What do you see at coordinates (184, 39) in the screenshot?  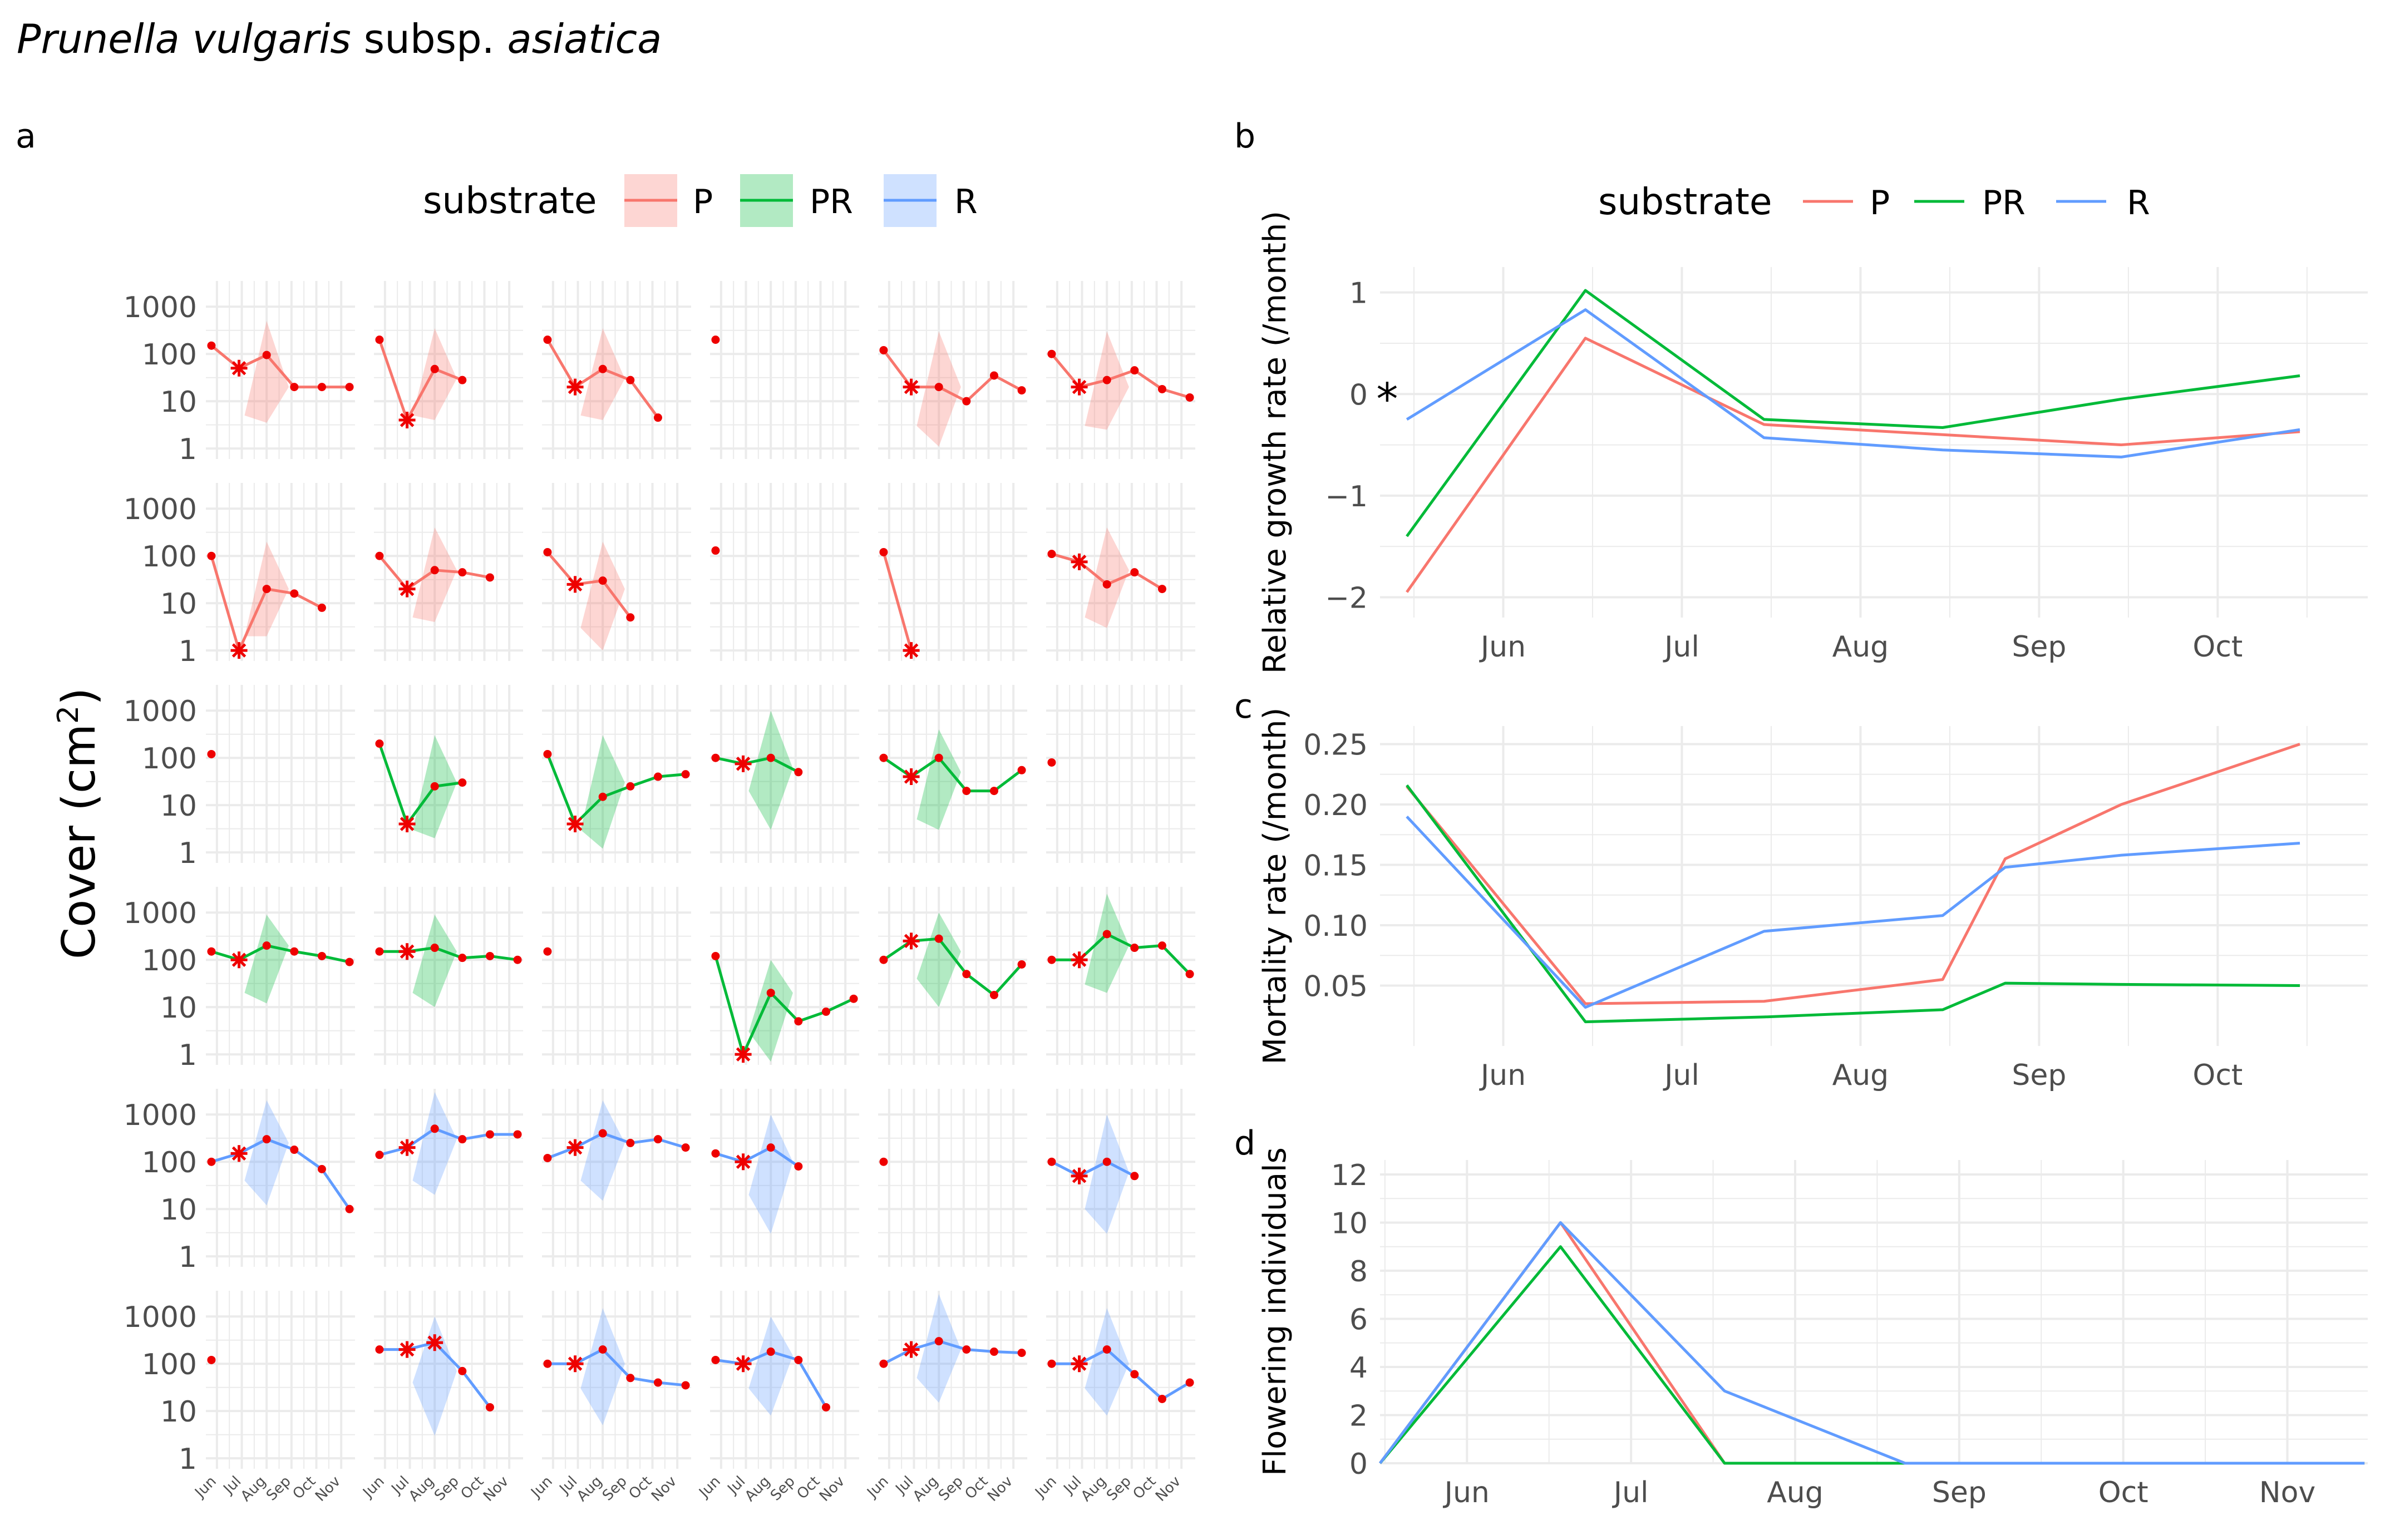 I see `title-species: Prunella vulgaris` at bounding box center [184, 39].